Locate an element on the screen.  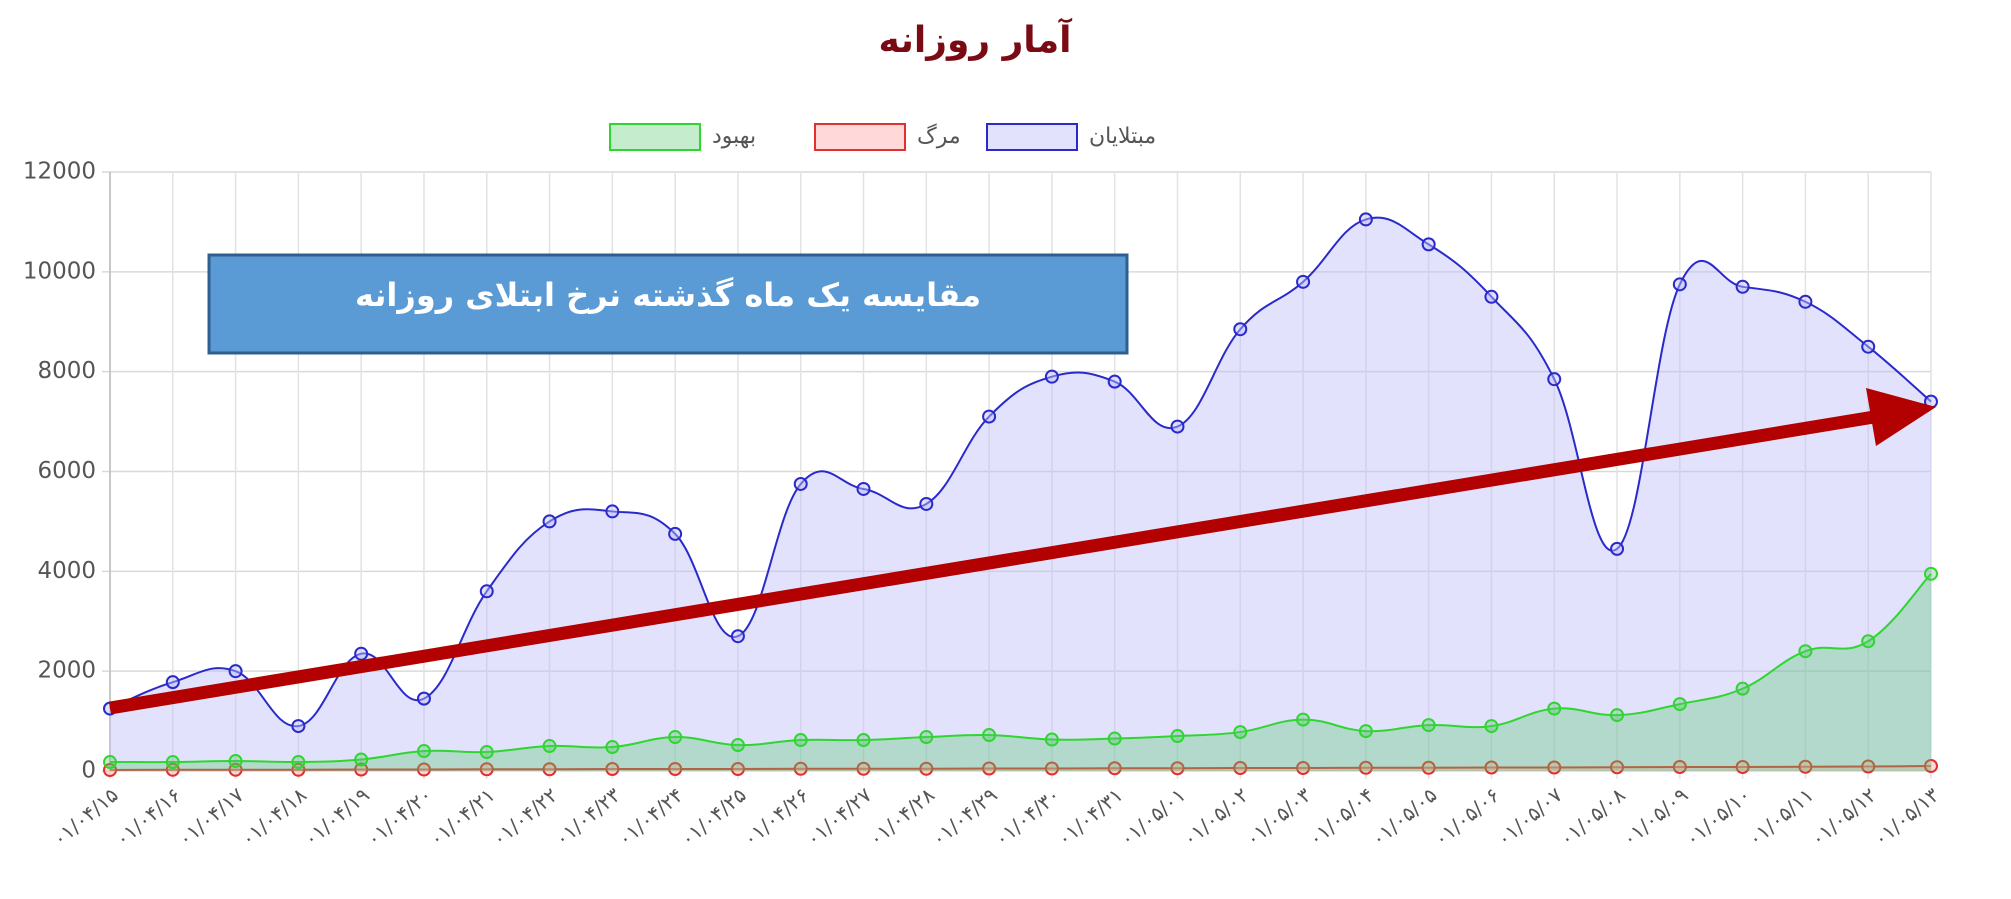
x-tick-label: ۰۱/۰۴/۲۳ is located at coordinates (587, 816).